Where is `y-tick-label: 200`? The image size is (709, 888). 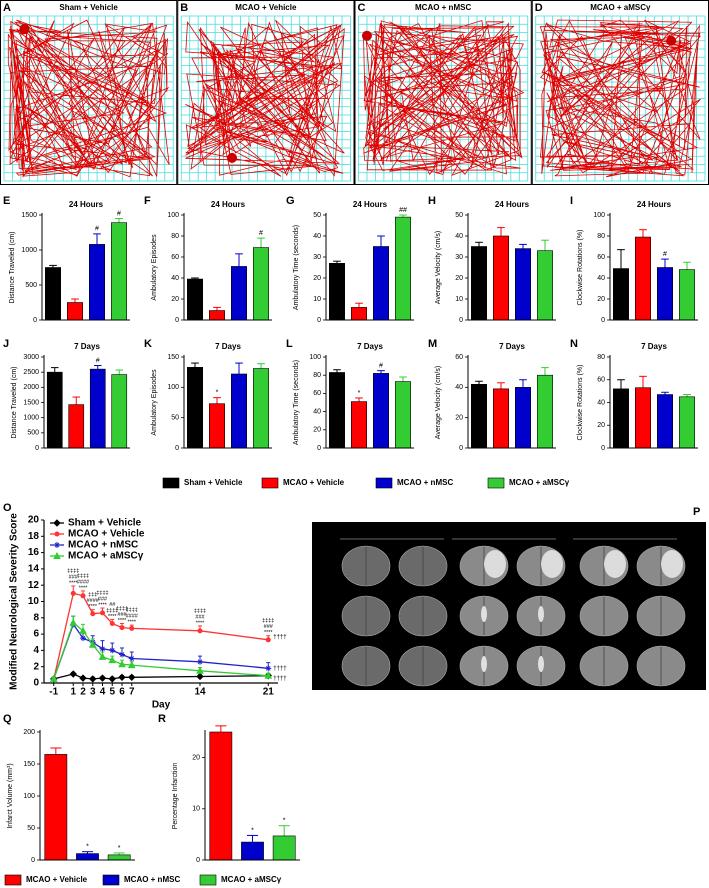 y-tick-label: 200 is located at coordinates (29, 732).